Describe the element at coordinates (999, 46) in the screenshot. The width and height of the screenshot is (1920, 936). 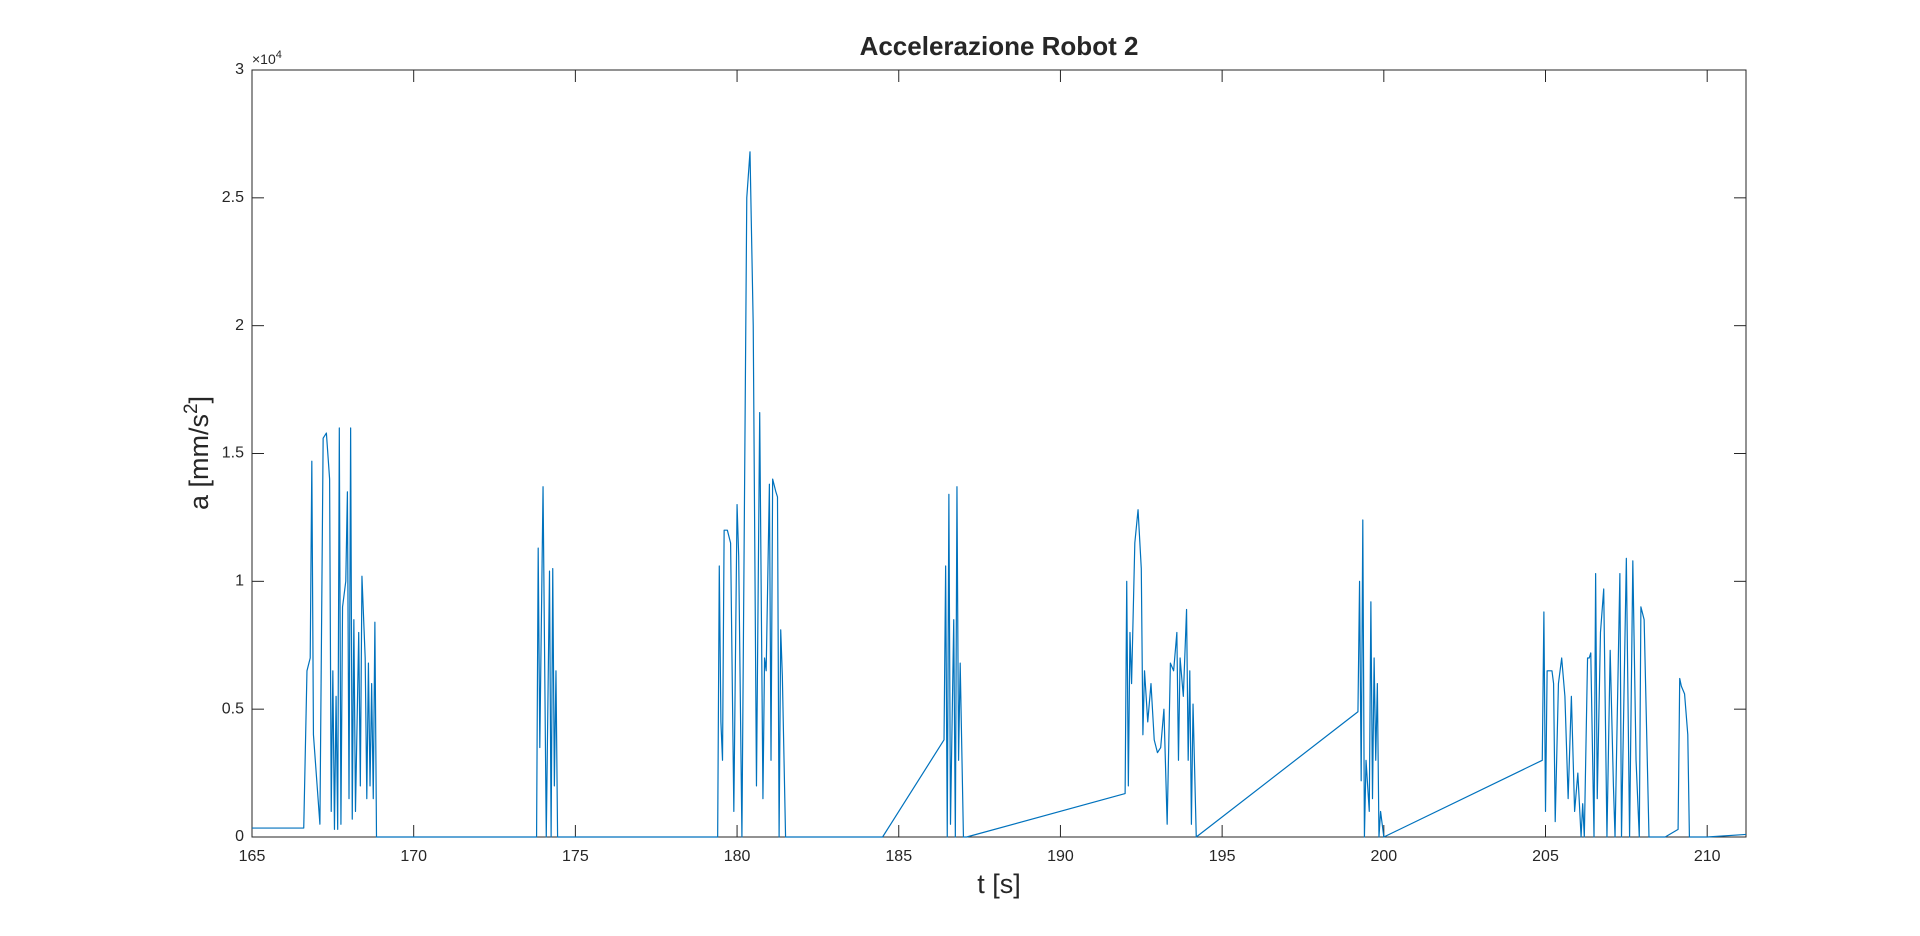
I see `chart-title: Accelerazione Robot 2` at that location.